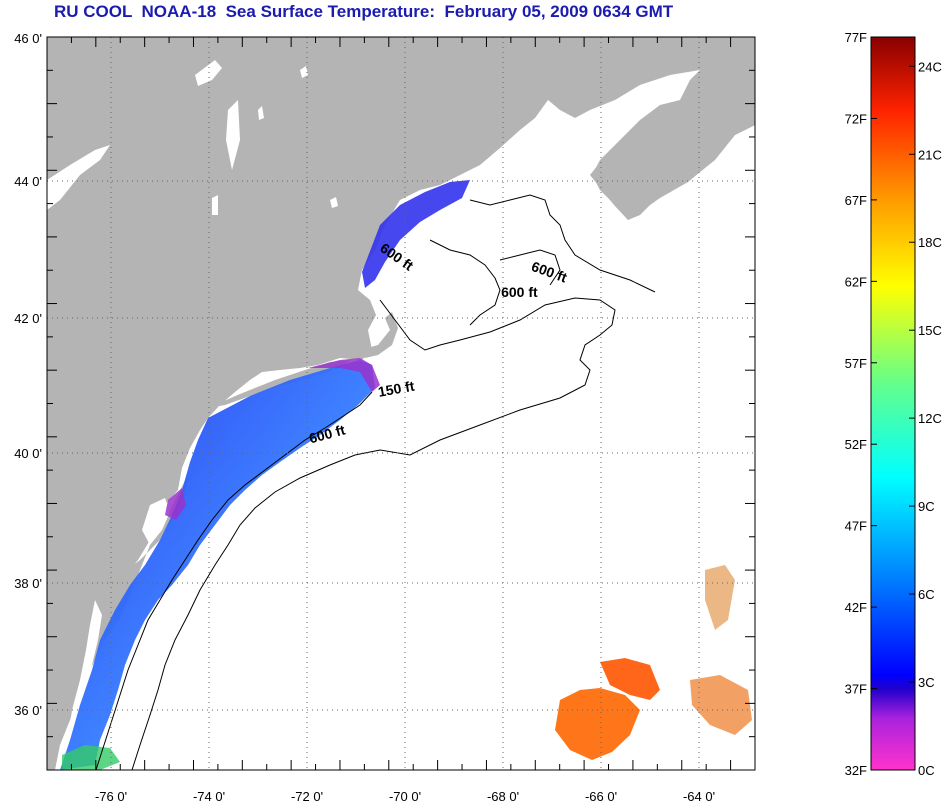  Describe the element at coordinates (699, 796) in the screenshot. I see `lon-label: -64 0'` at that location.